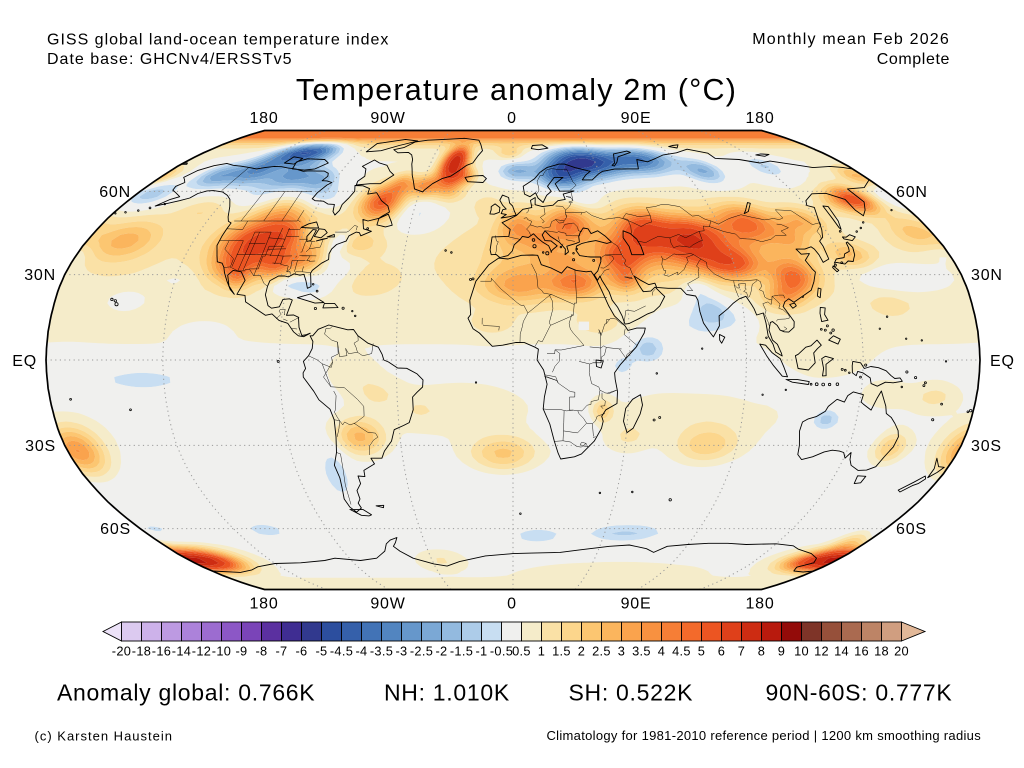  What do you see at coordinates (201, 651) in the screenshot?
I see `svg-text: -12` at bounding box center [201, 651].